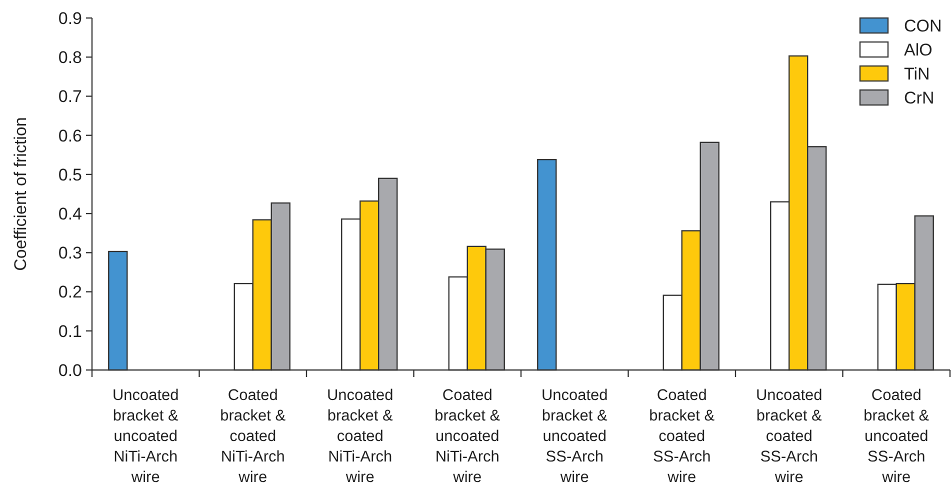 The width and height of the screenshot is (952, 486). What do you see at coordinates (20, 194) in the screenshot?
I see `y-axis-title: Coefficient of friction` at bounding box center [20, 194].